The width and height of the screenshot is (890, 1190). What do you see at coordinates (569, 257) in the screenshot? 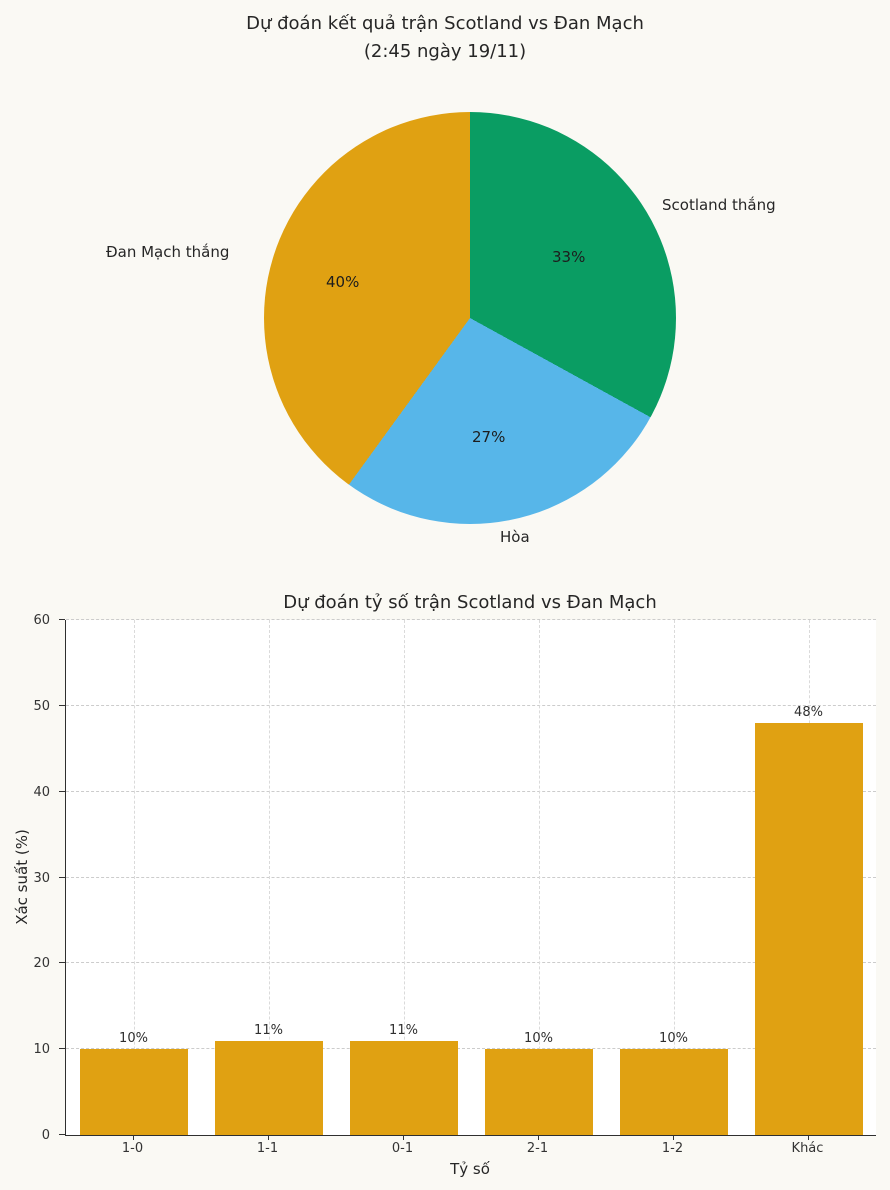
I see `pie-slice-percent-scotland-thang: 33%` at bounding box center [569, 257].